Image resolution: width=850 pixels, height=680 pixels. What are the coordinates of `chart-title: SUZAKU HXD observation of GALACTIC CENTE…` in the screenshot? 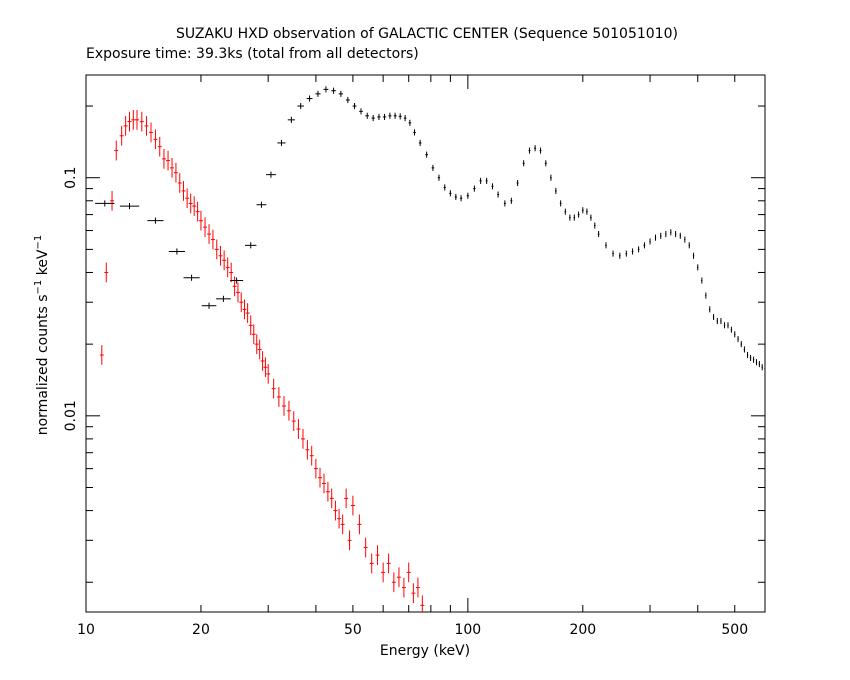 It's located at (427, 34).